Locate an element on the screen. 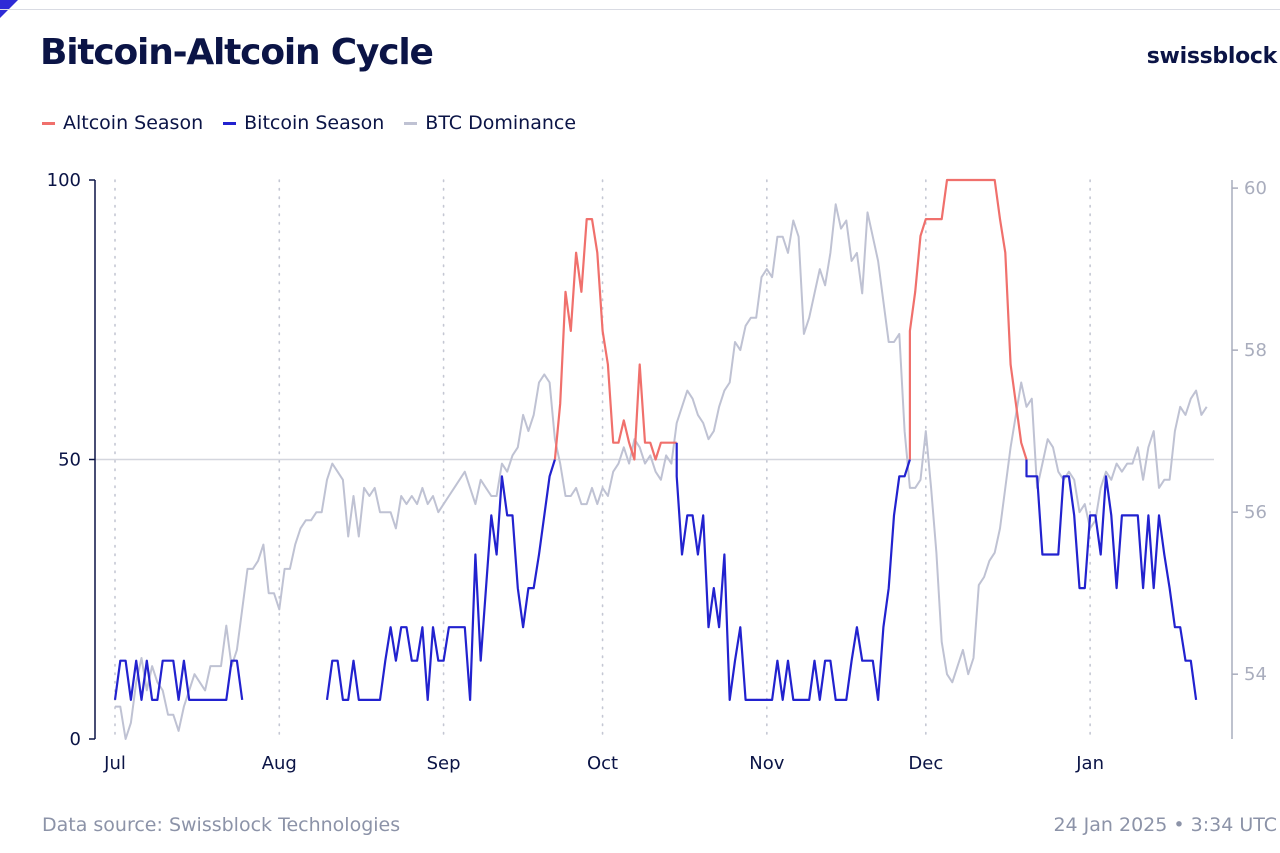 Image resolution: width=1280 pixels, height=853 pixels. legend-label-btc-dominance: BTC Dominance is located at coordinates (501, 123).